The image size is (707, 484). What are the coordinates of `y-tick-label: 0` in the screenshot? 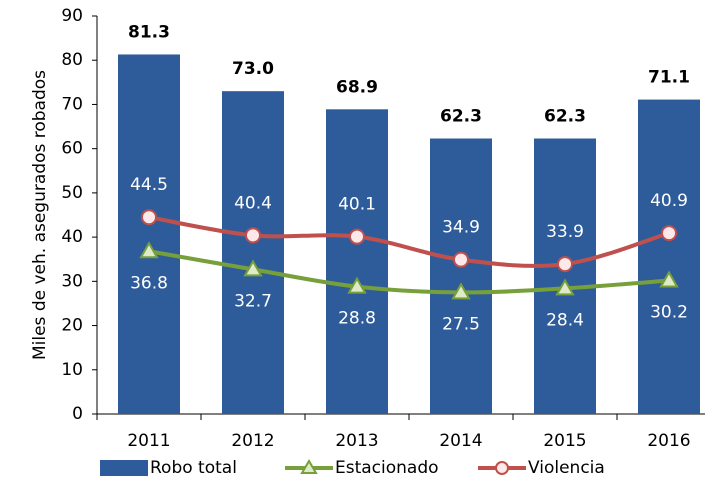 It's located at (77, 414).